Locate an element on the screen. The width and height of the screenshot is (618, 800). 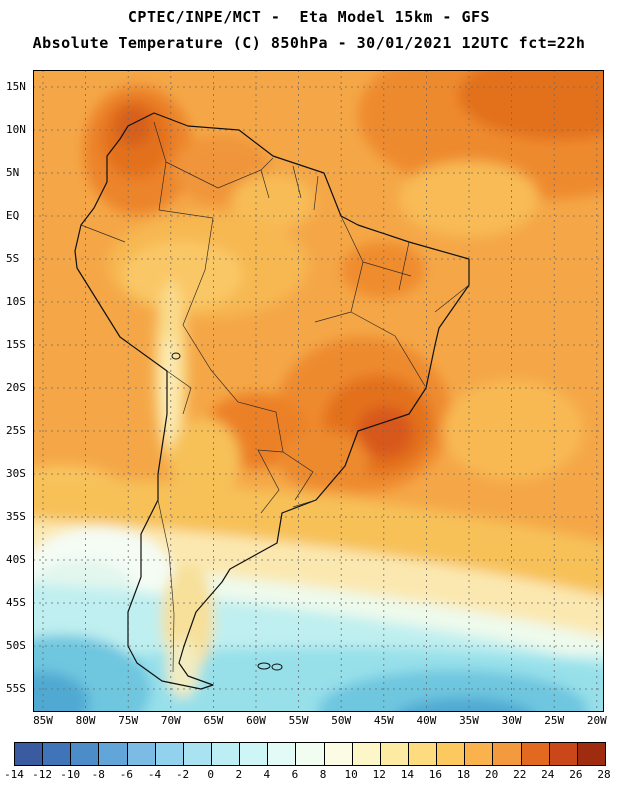
temperature-colorbar is located at coordinates (310, 754).